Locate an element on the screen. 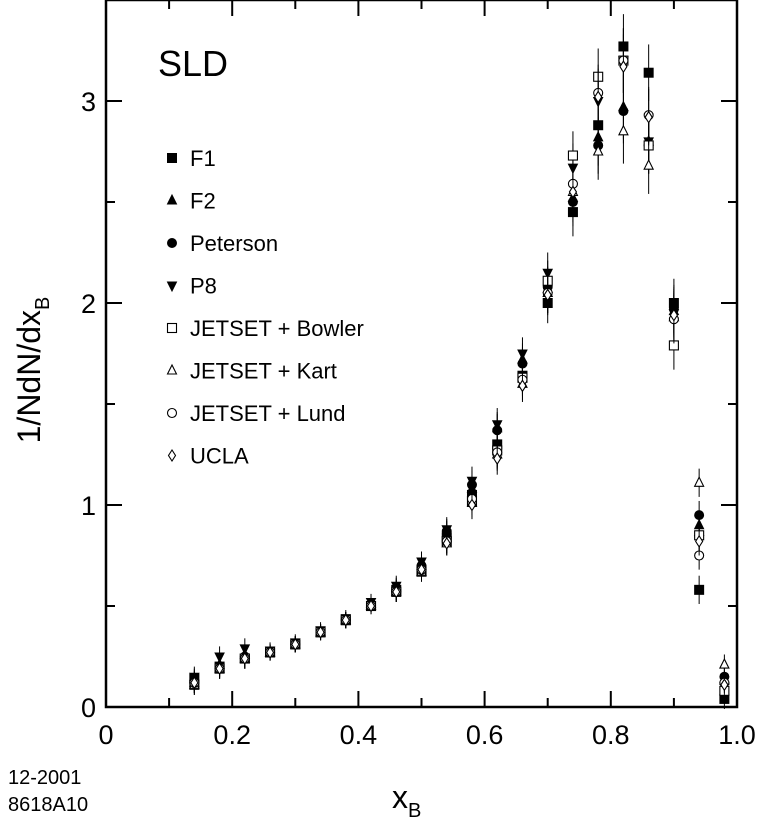 The width and height of the screenshot is (761, 832). x-tick-label: 0.4 is located at coordinates (359, 735).